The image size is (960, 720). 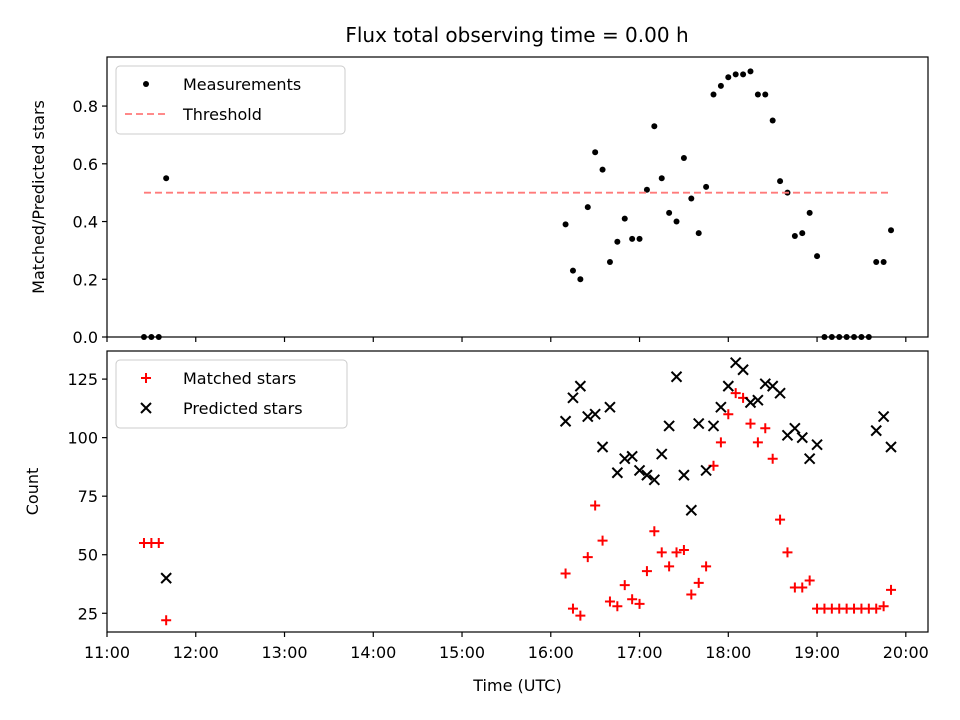 What do you see at coordinates (146, 84) in the screenshot?
I see `legend-measurements-swatch` at bounding box center [146, 84].